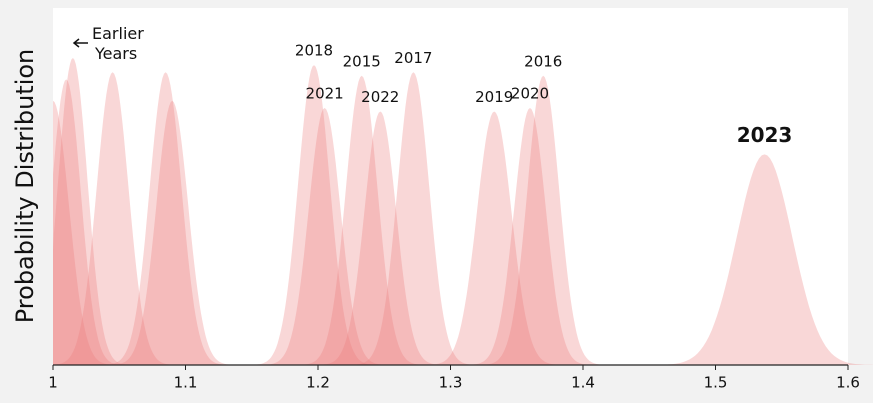  What do you see at coordinates (318, 383) in the screenshot?
I see `x-tick-label: 1.2` at bounding box center [318, 383].